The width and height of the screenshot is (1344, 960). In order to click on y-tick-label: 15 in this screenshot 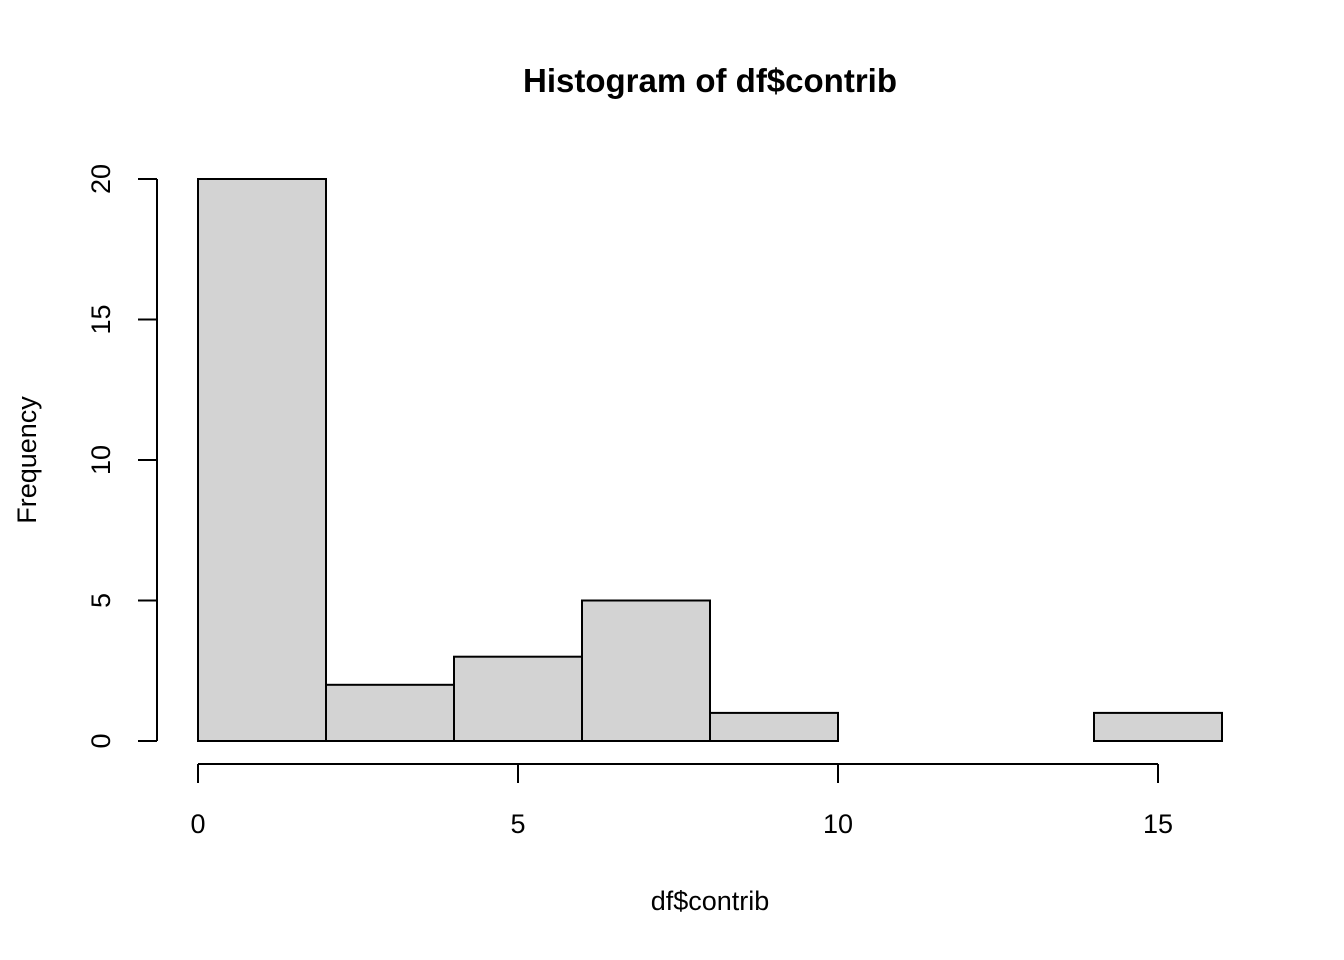, I will do `click(101, 319)`.